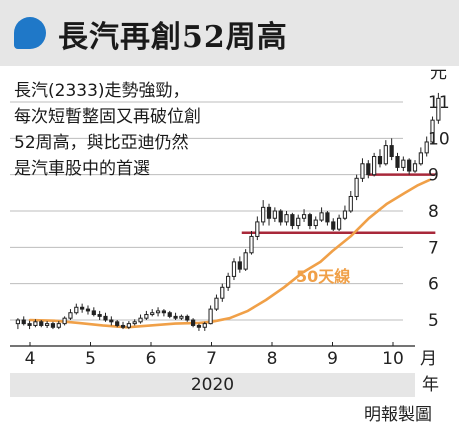 The image size is (459, 438). I want to click on chart-title: 長汽再創52周高, so click(173, 37).